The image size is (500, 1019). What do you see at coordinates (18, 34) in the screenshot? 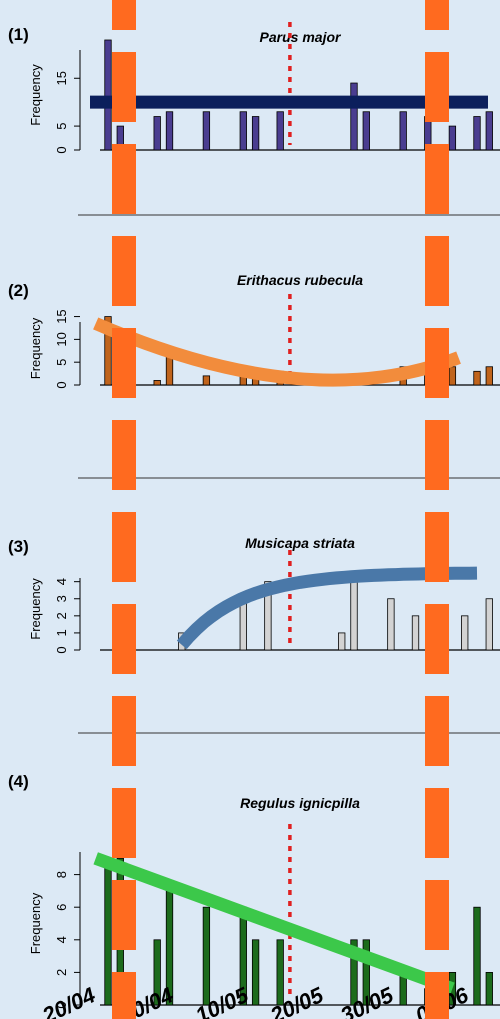
I see `panel-label: (1)` at bounding box center [18, 34].